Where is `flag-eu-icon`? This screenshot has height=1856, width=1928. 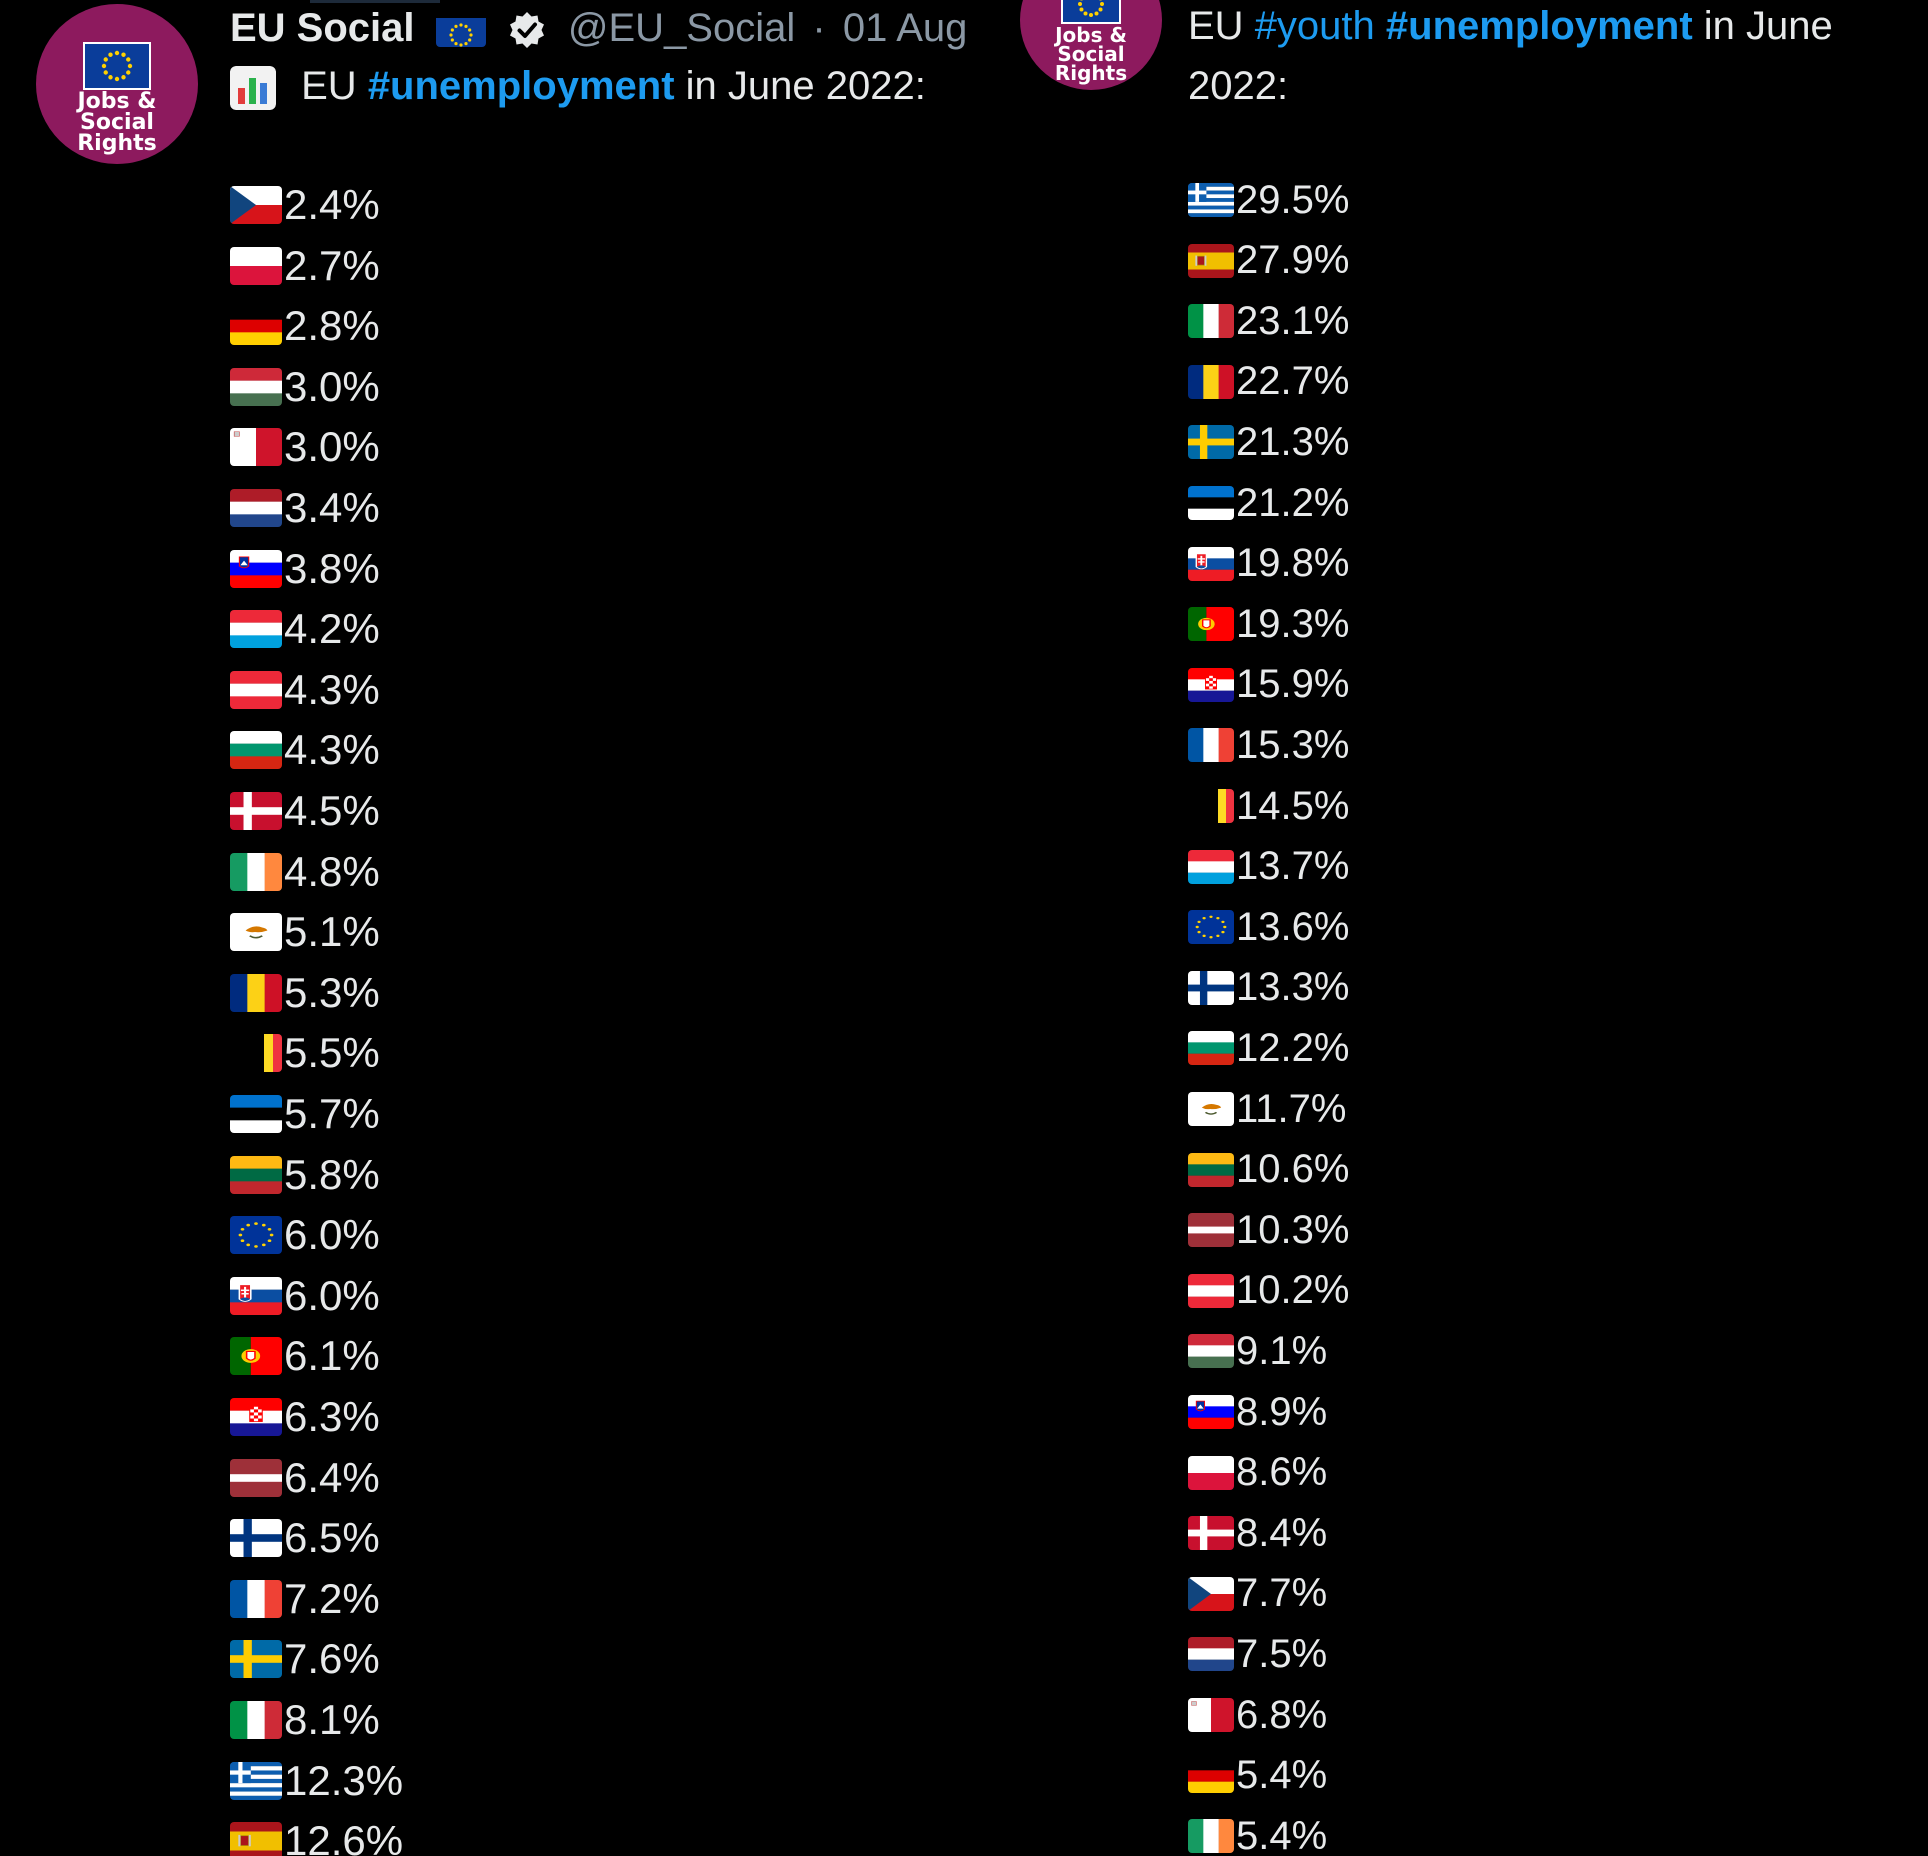
flag-eu-icon is located at coordinates (1211, 927).